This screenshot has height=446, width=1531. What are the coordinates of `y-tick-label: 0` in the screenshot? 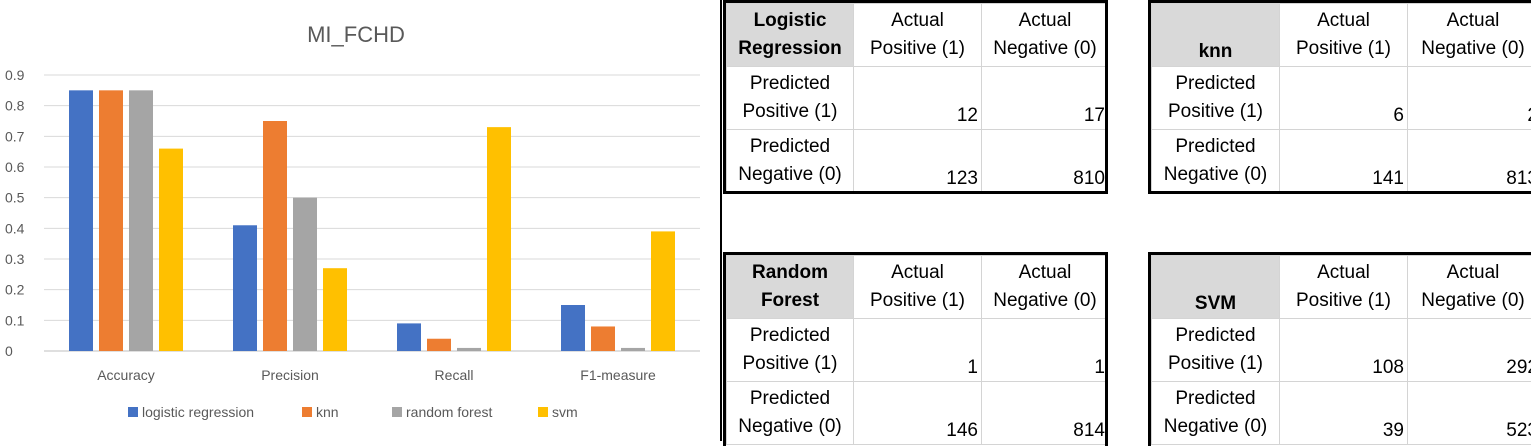 It's located at (9, 351).